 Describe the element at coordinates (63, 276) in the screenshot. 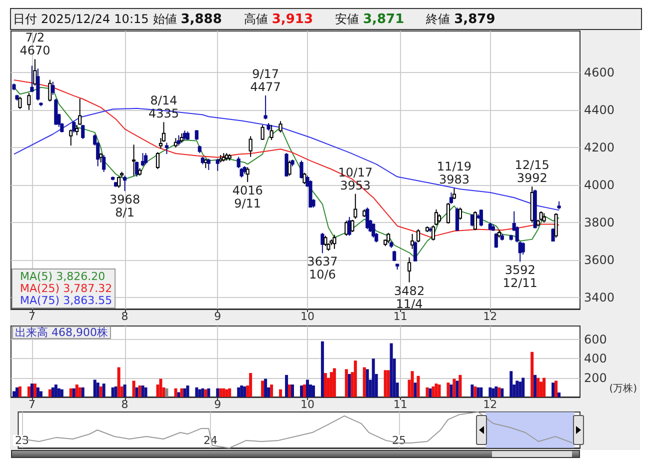

I see `text: MA(5) 3,826.20` at that location.